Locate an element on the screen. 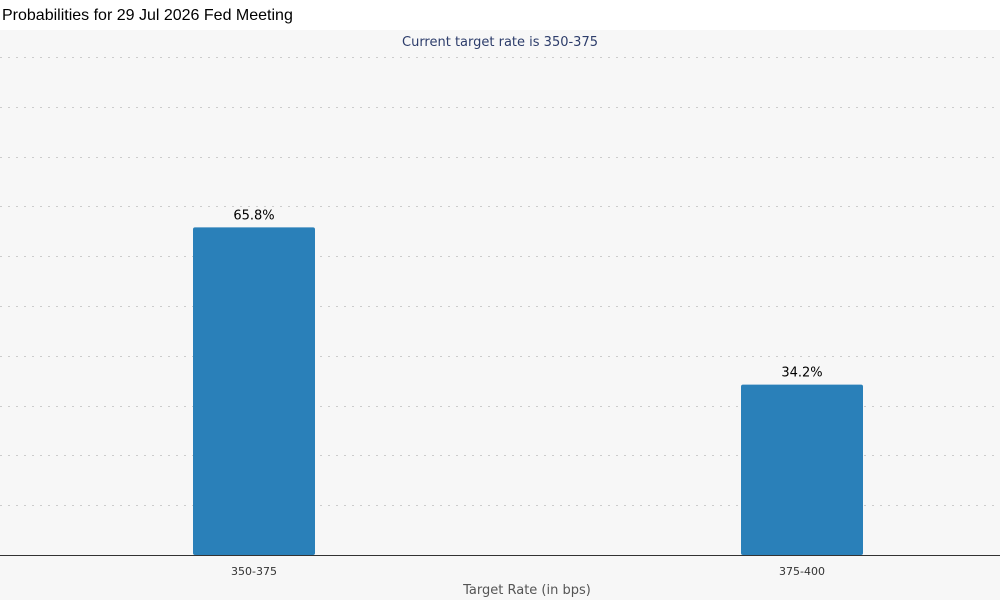 The image size is (1000, 600). x-tick-label: 375-400 is located at coordinates (802, 571).